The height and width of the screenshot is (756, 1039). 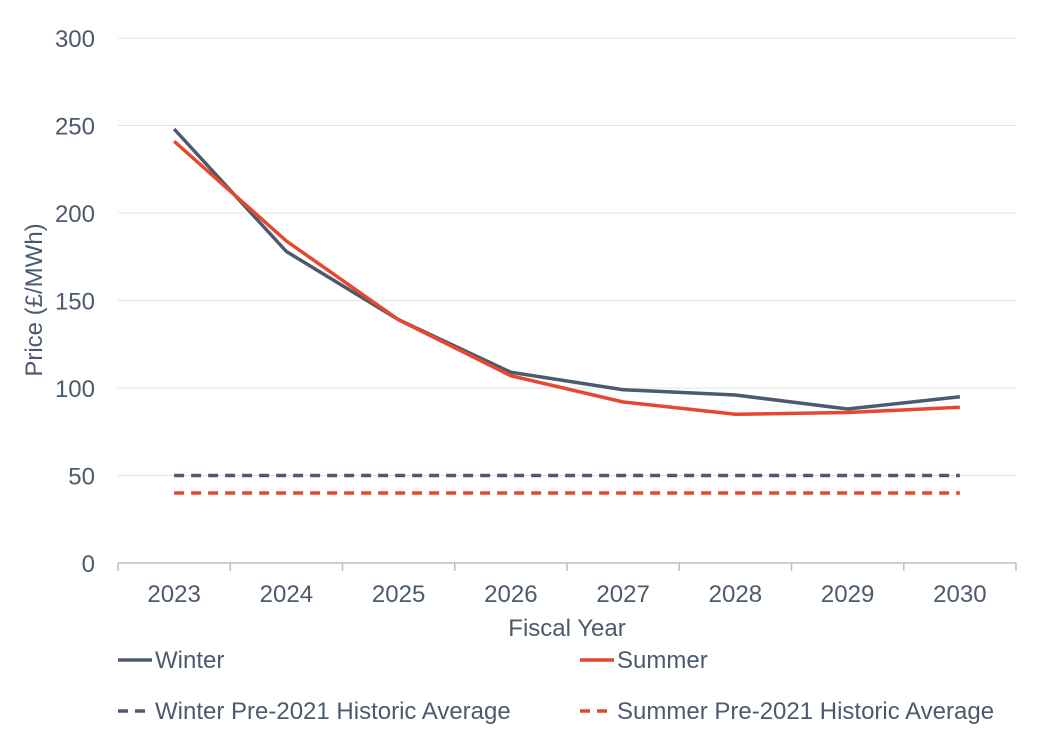 I want to click on y-axis-title: Price (£/MWh), so click(x=34, y=299).